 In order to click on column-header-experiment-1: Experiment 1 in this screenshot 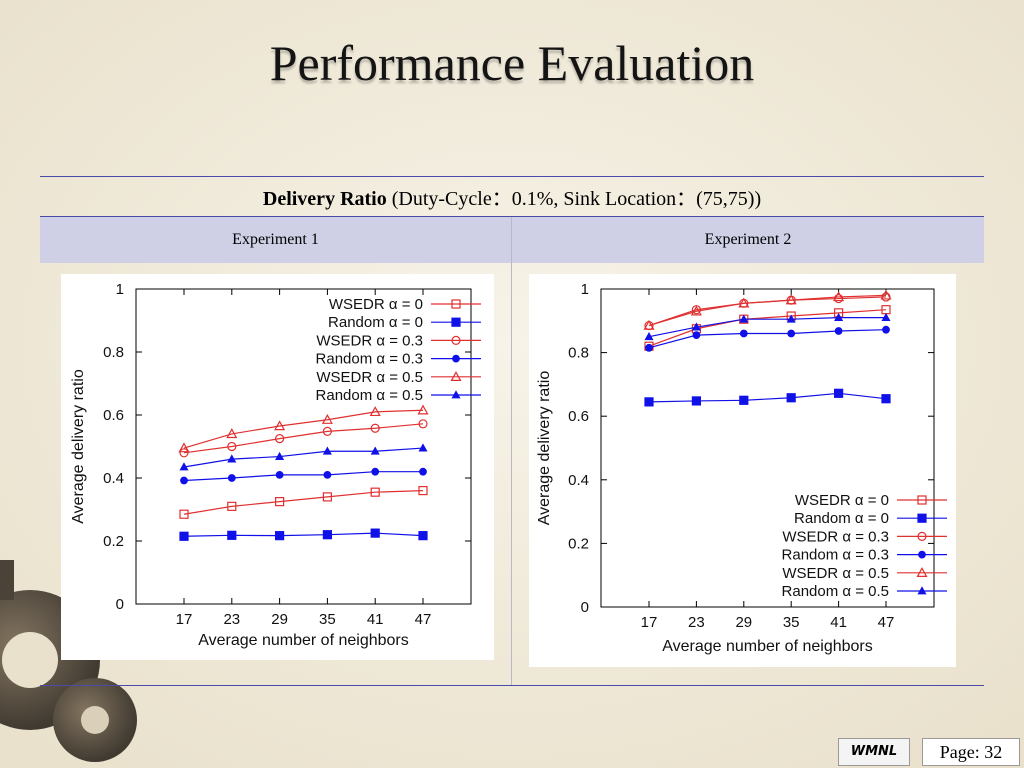, I will do `click(275, 240)`.